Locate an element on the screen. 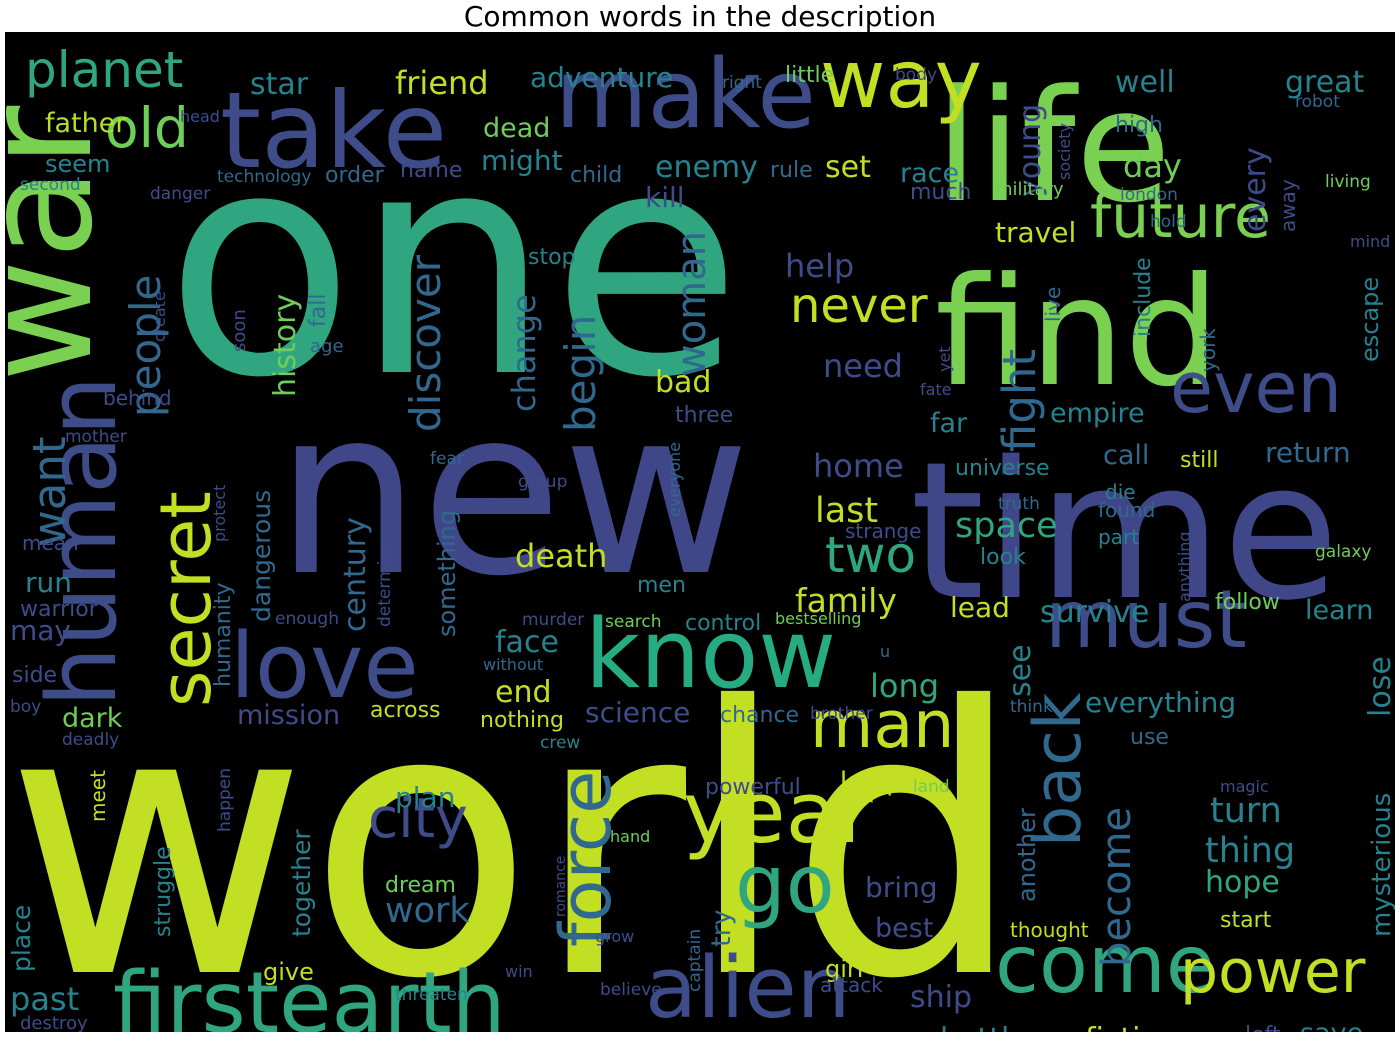 The height and width of the screenshot is (1038, 1400). word-everything: everything is located at coordinates (1160, 702).